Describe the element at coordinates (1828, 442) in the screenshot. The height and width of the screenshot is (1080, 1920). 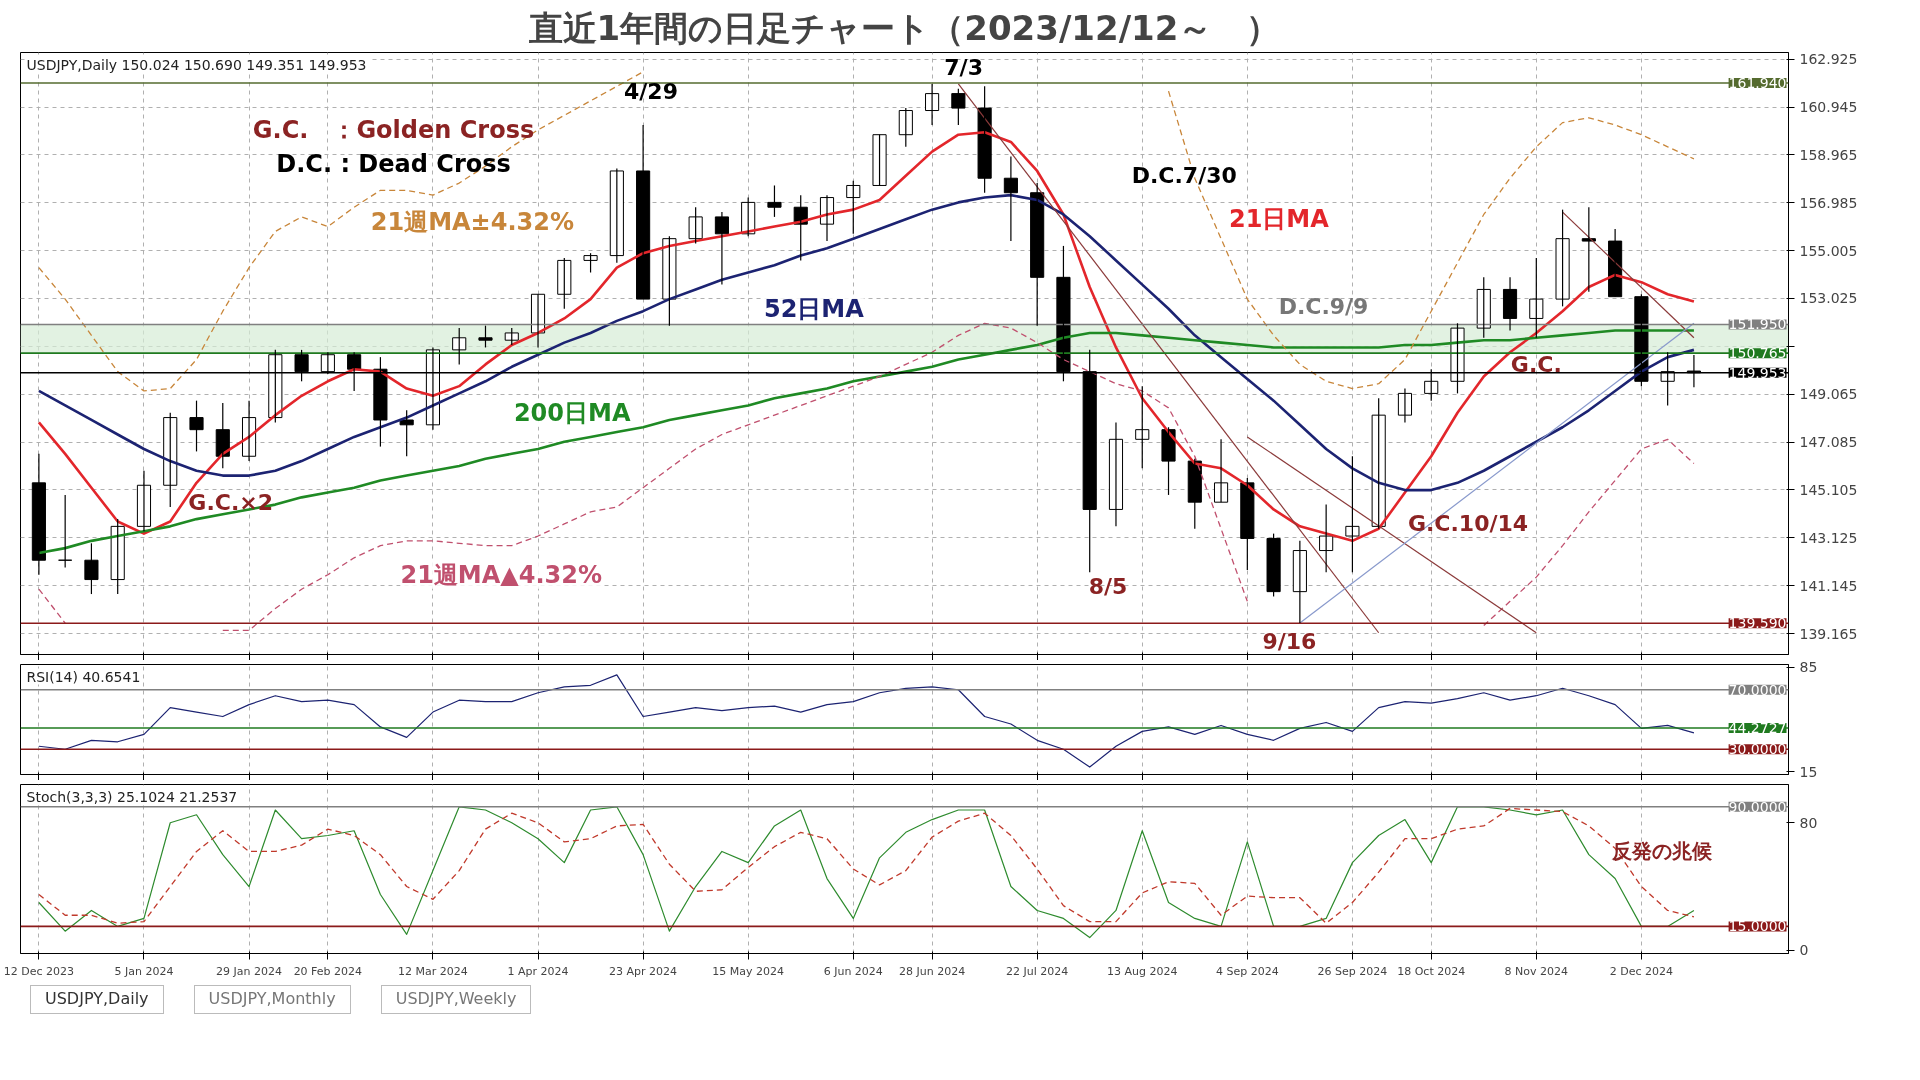
I see `y-tick-label: 147.085` at that location.